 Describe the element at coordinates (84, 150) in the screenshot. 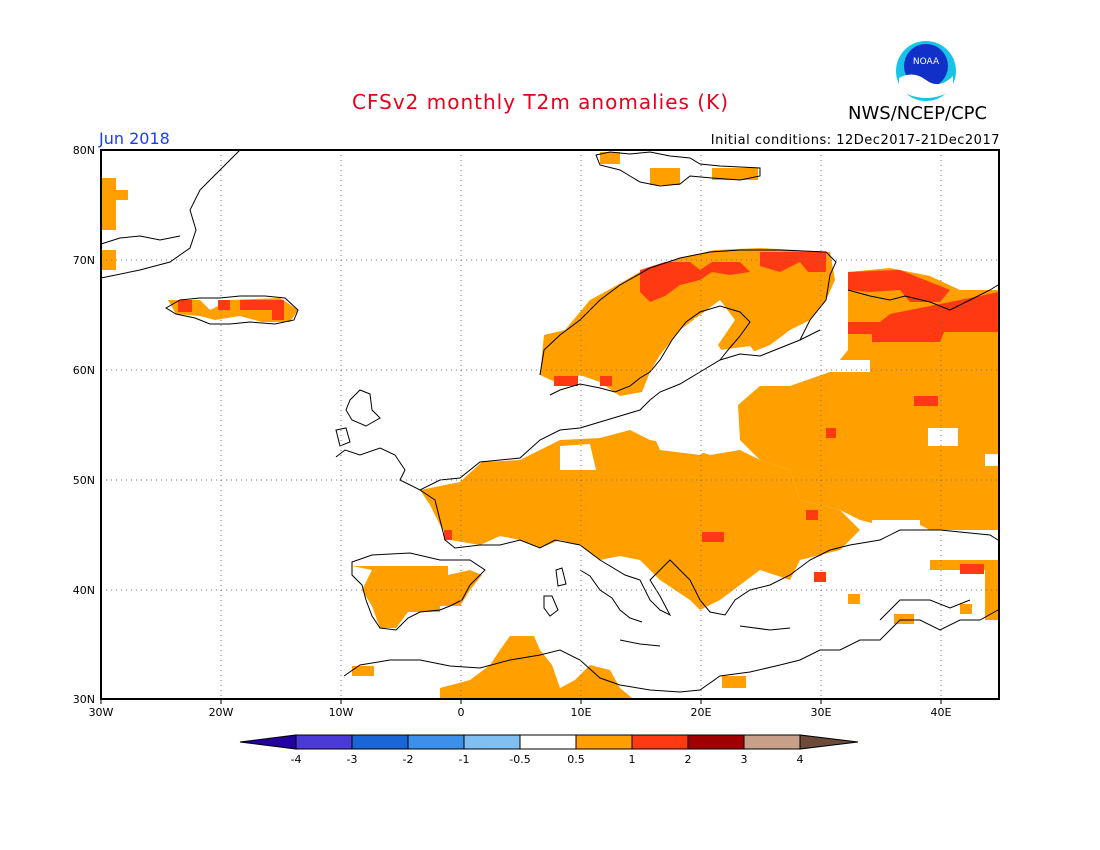

I see `lat-tick-label: 80N` at that location.